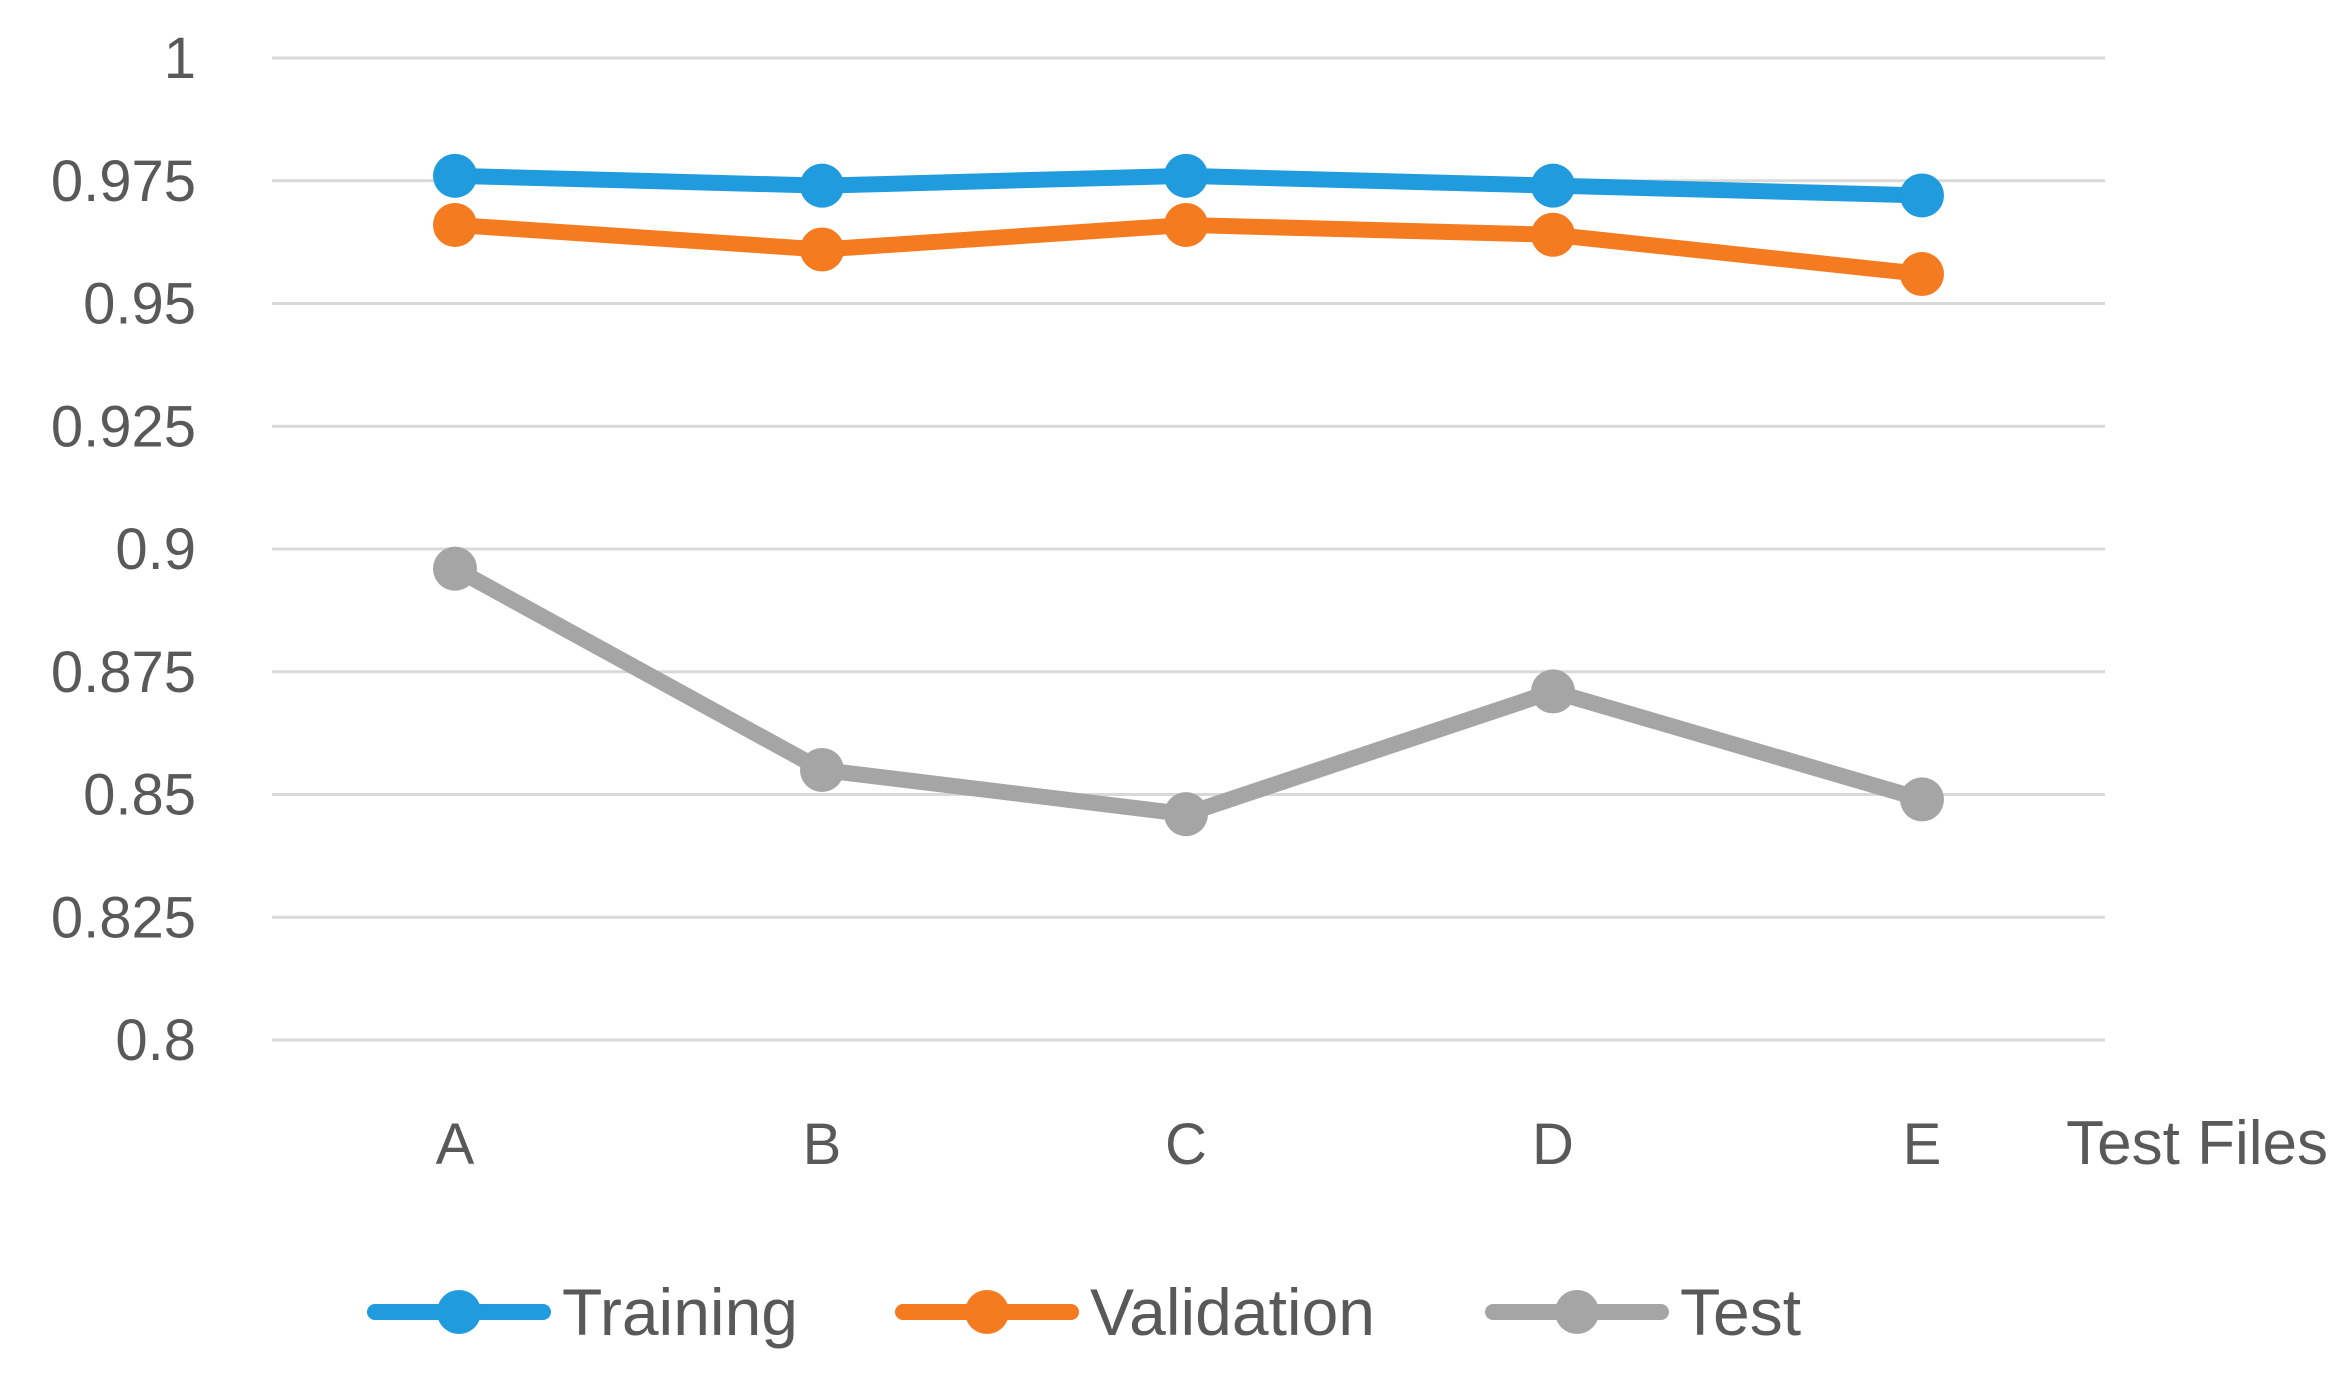 This screenshot has height=1380, width=2346. I want to click on legend-label: Training, so click(680, 1312).